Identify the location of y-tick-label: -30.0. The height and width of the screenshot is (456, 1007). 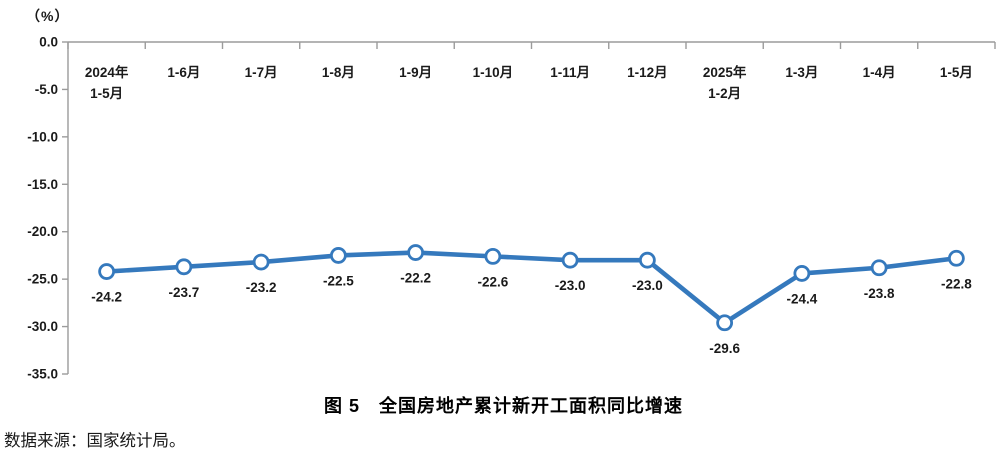
(42, 326).